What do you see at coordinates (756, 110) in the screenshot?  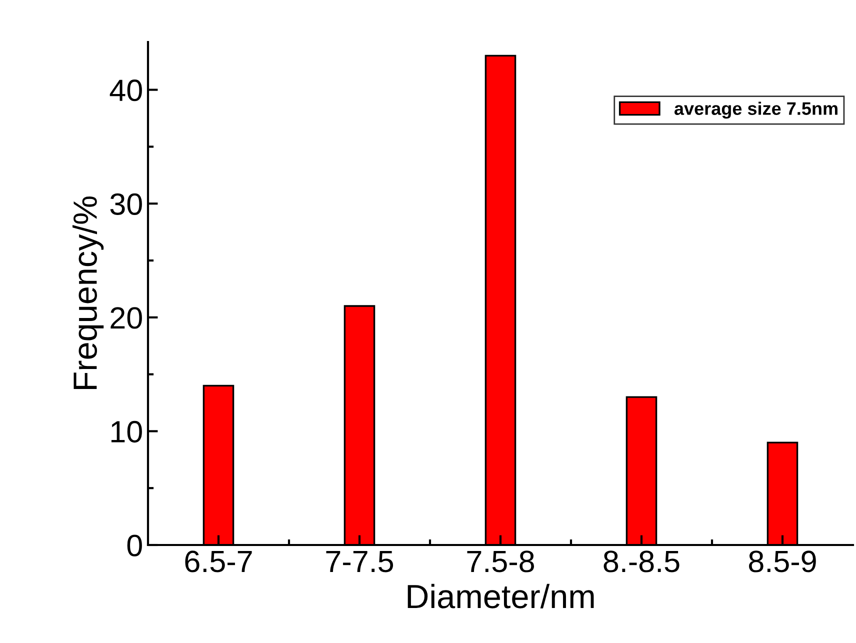 I see `legend-label: average size 7.5nm` at bounding box center [756, 110].